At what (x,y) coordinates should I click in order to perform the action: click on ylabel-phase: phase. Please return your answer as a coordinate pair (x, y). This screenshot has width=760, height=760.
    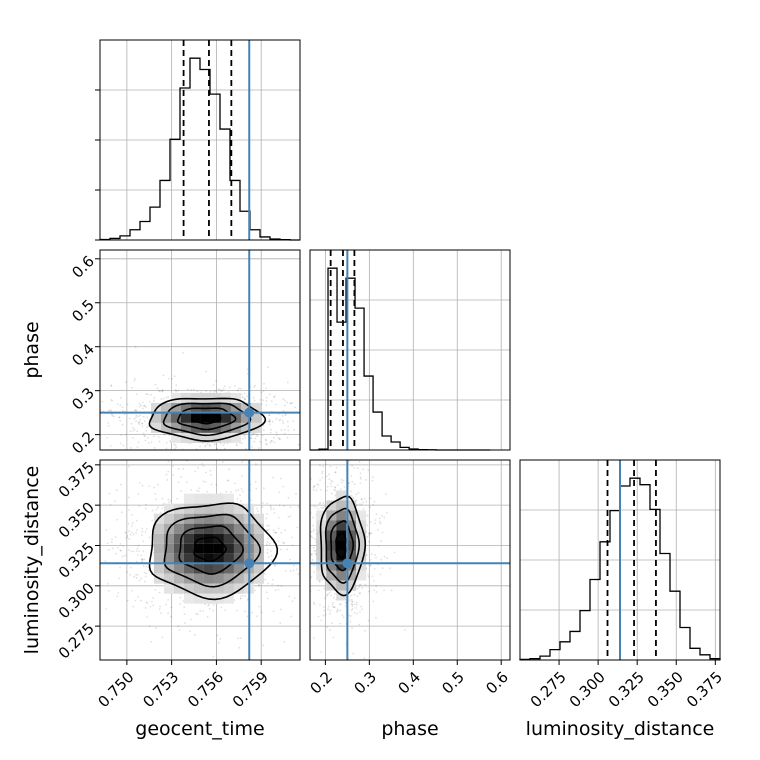
    Looking at the image, I should click on (32, 349).